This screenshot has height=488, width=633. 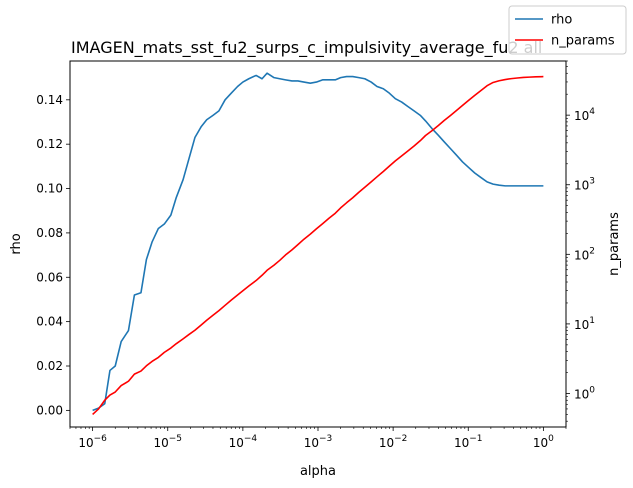 What do you see at coordinates (53, 255) in the screenshot?
I see `y-axis-left: 0.00 0.02 0.04 0.06 0.08 0.10 0.12 0.14` at bounding box center [53, 255].